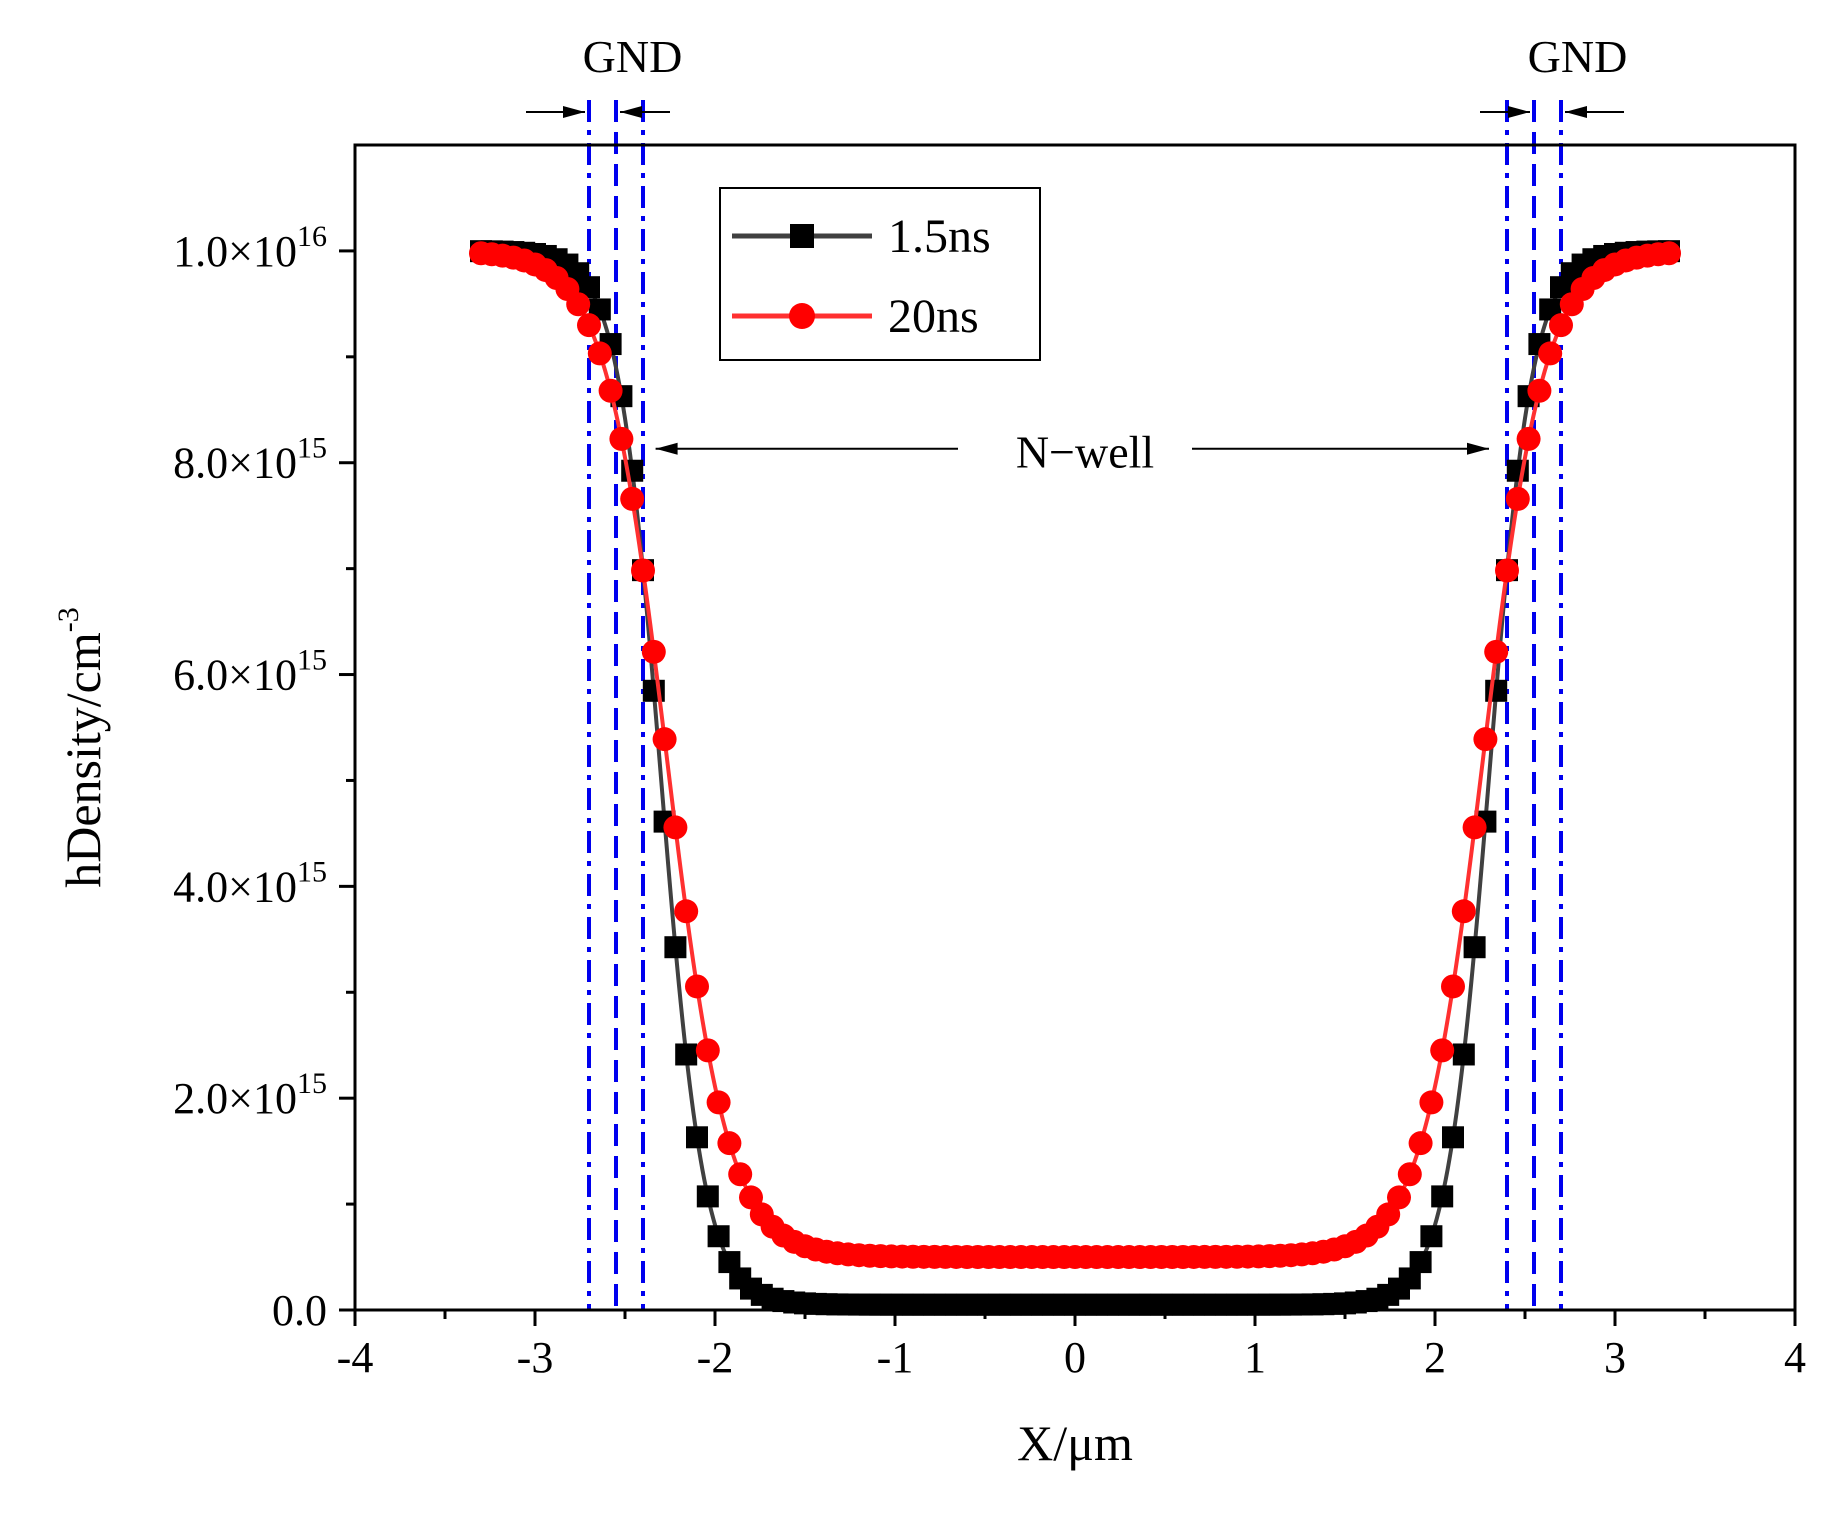 This screenshot has width=1826, height=1528. What do you see at coordinates (574, 112) in the screenshot?
I see `gnd-left-arrow-in-head` at bounding box center [574, 112].